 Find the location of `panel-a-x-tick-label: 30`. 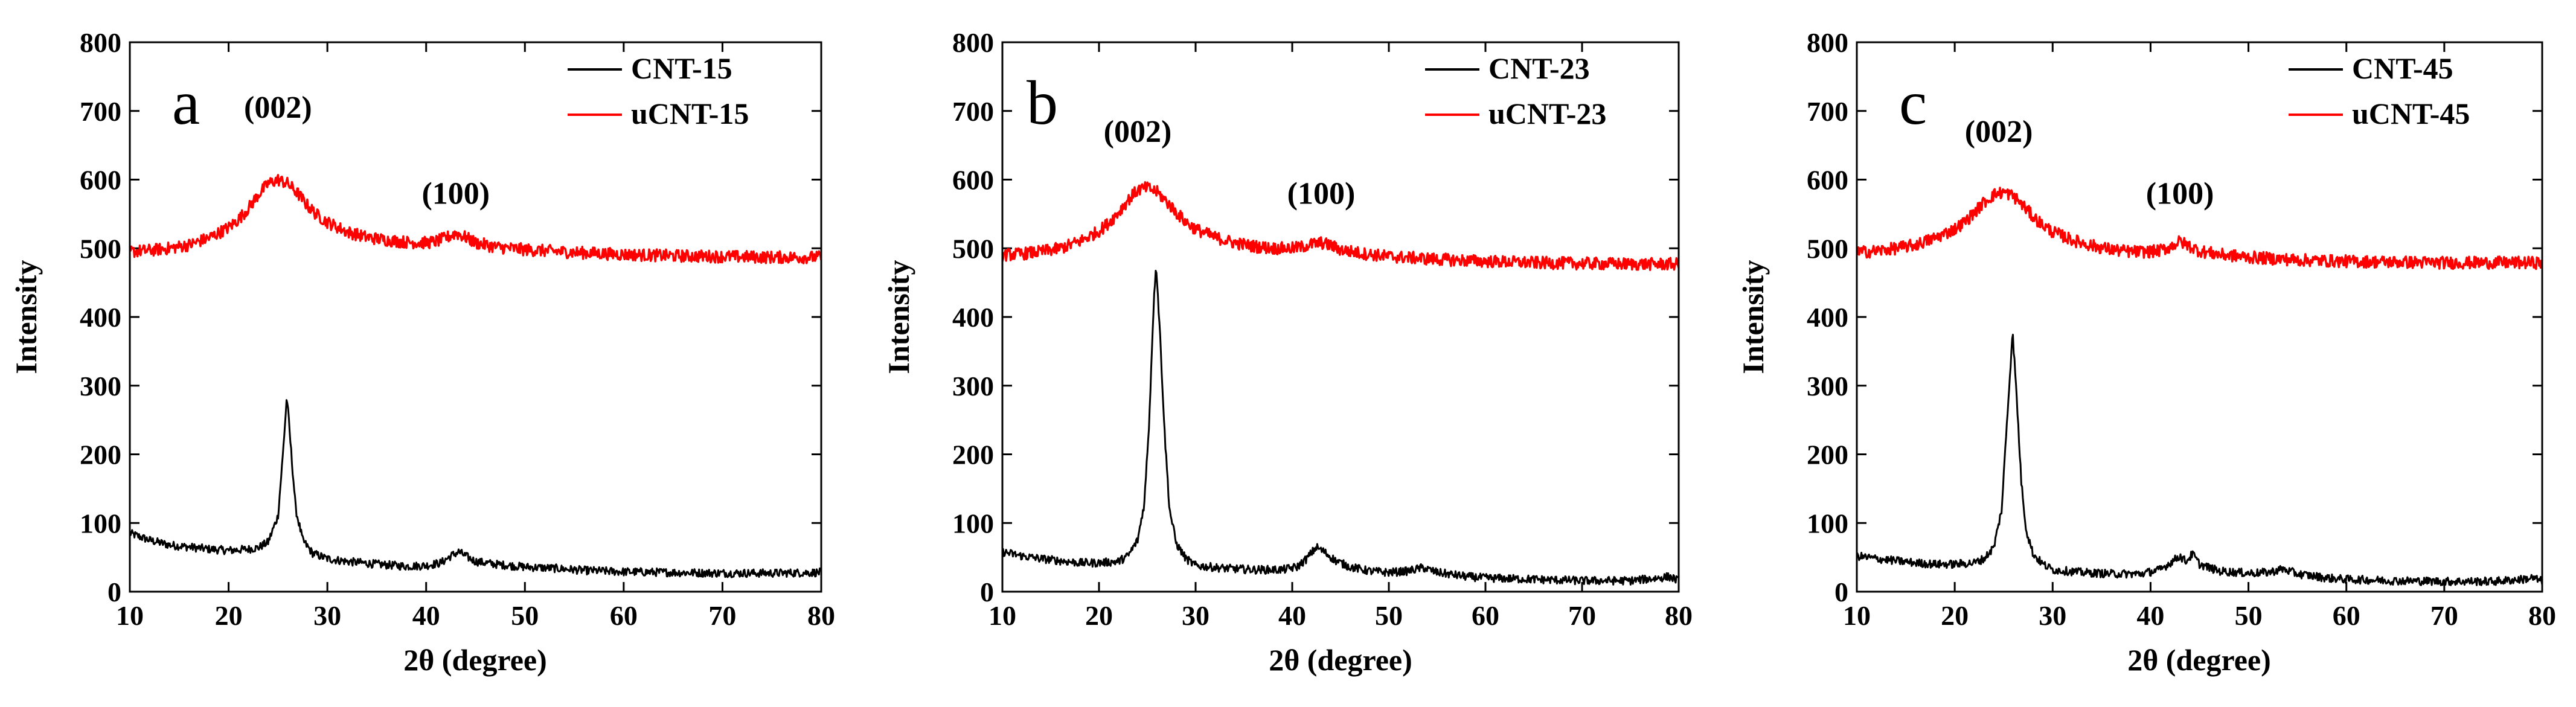

panel-a-x-tick-label: 30 is located at coordinates (327, 616).